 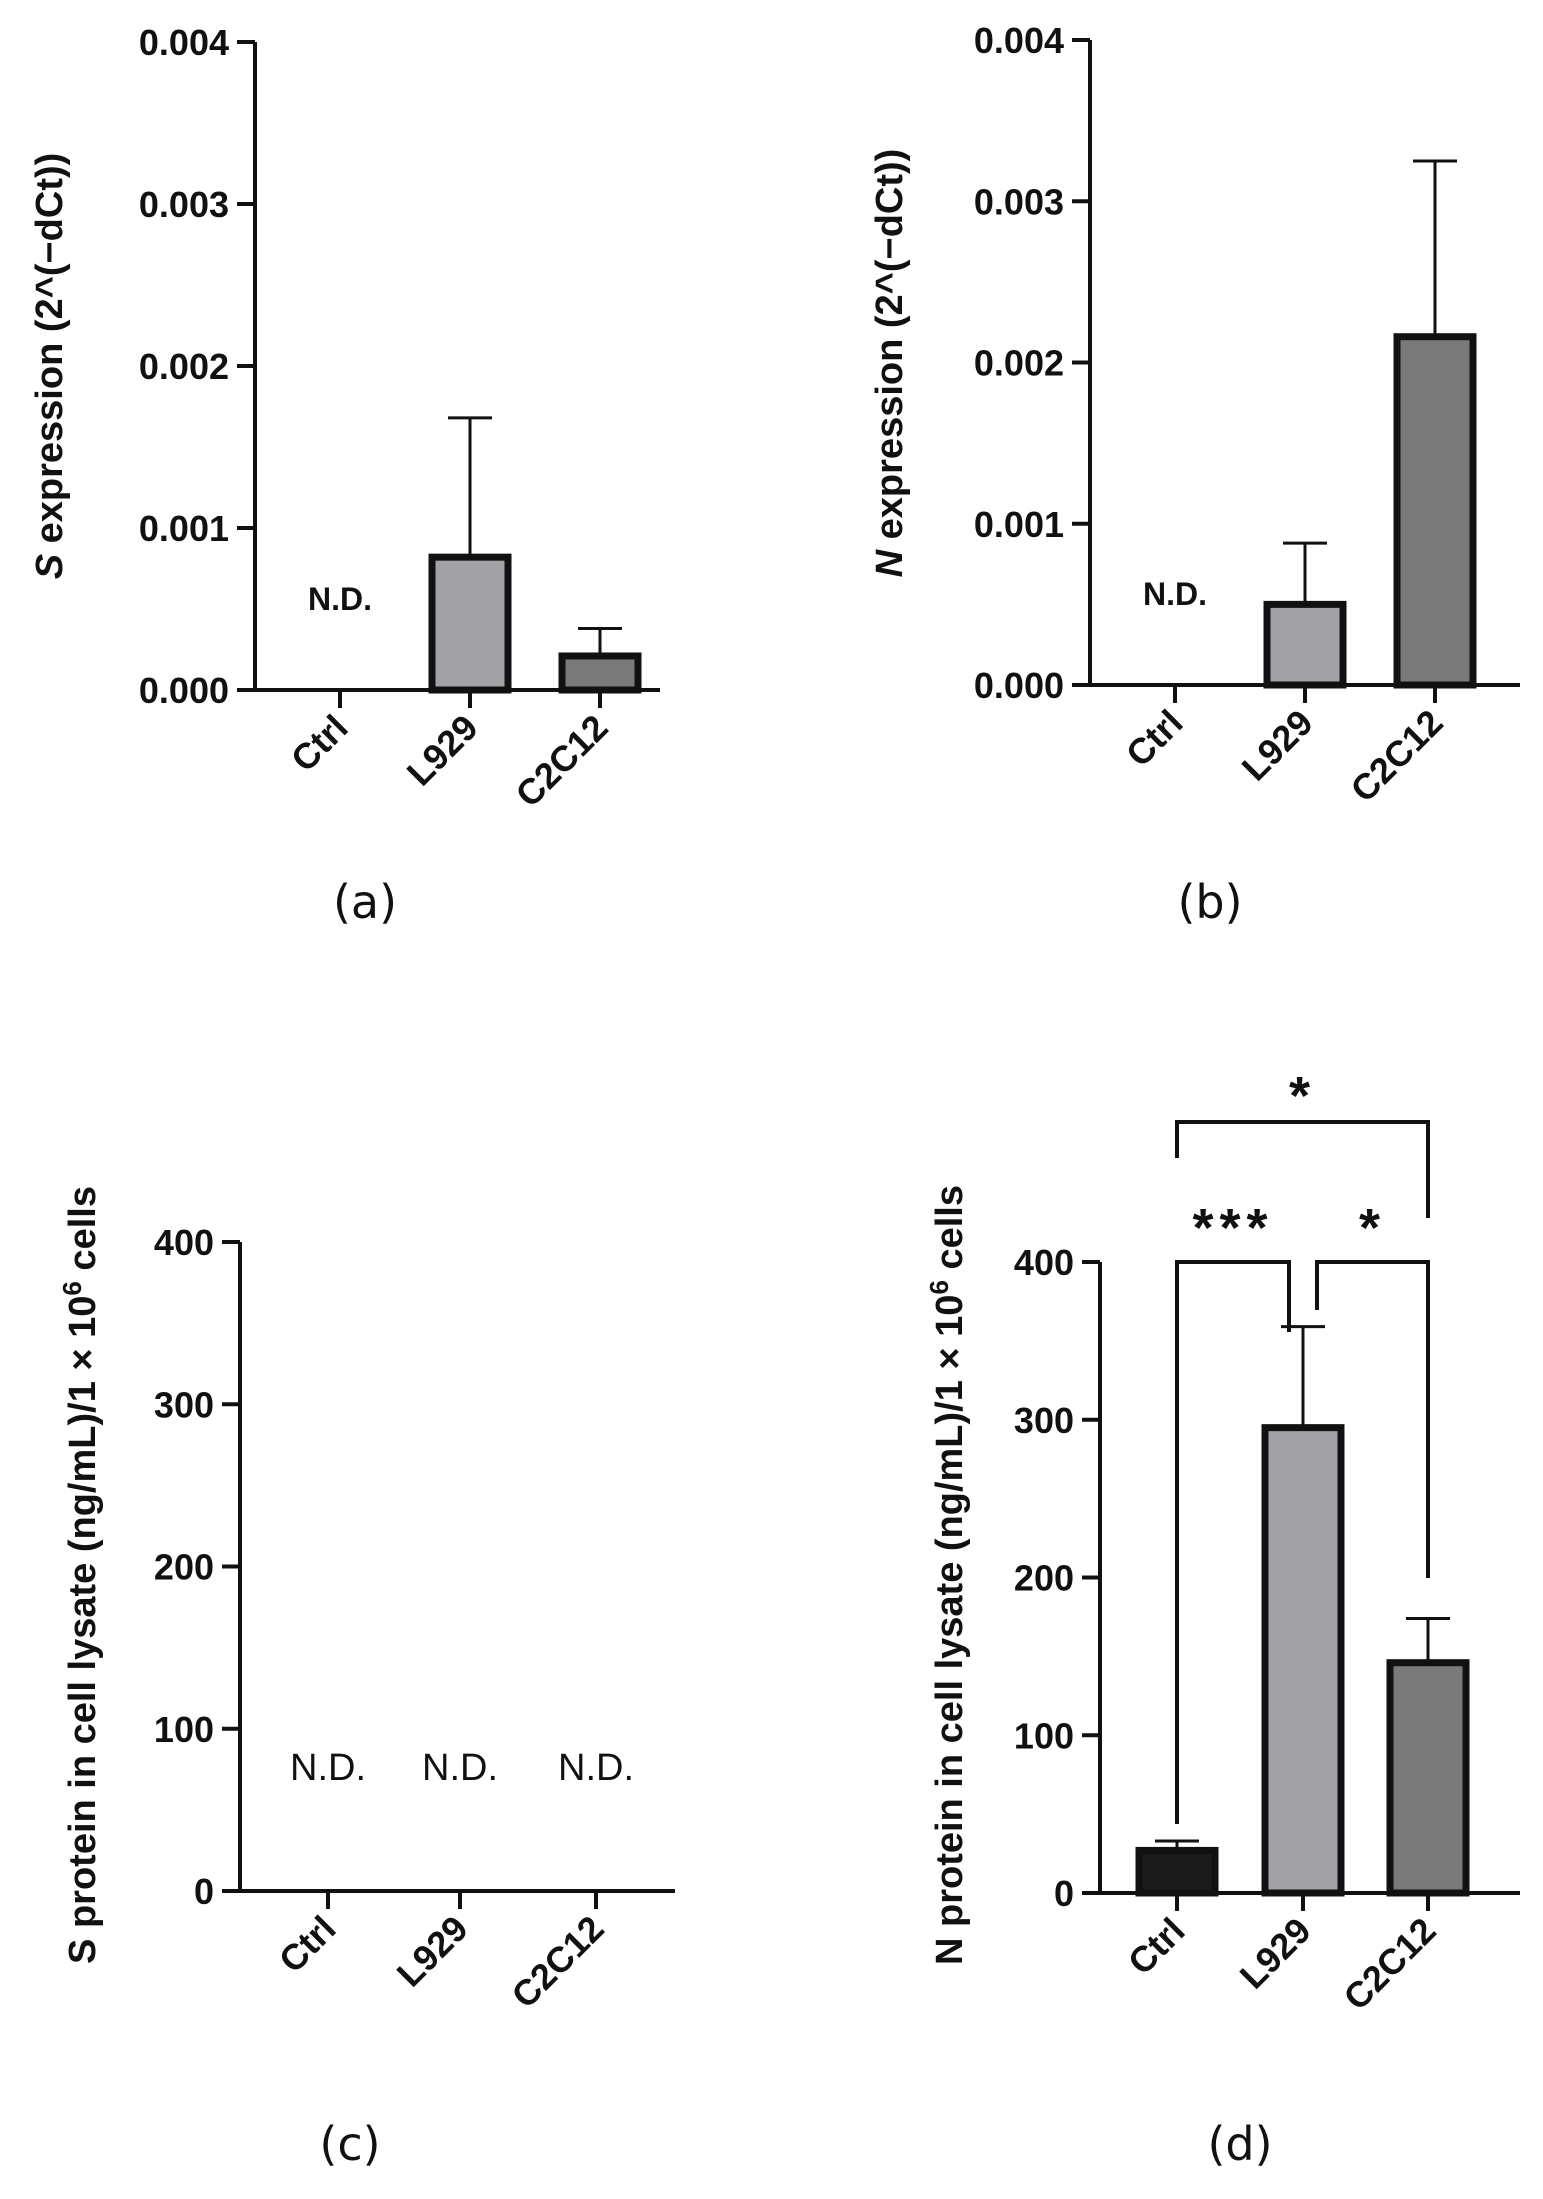 I want to click on y-axis-label: N expression (2^(−dCt)), so click(x=890, y=363).